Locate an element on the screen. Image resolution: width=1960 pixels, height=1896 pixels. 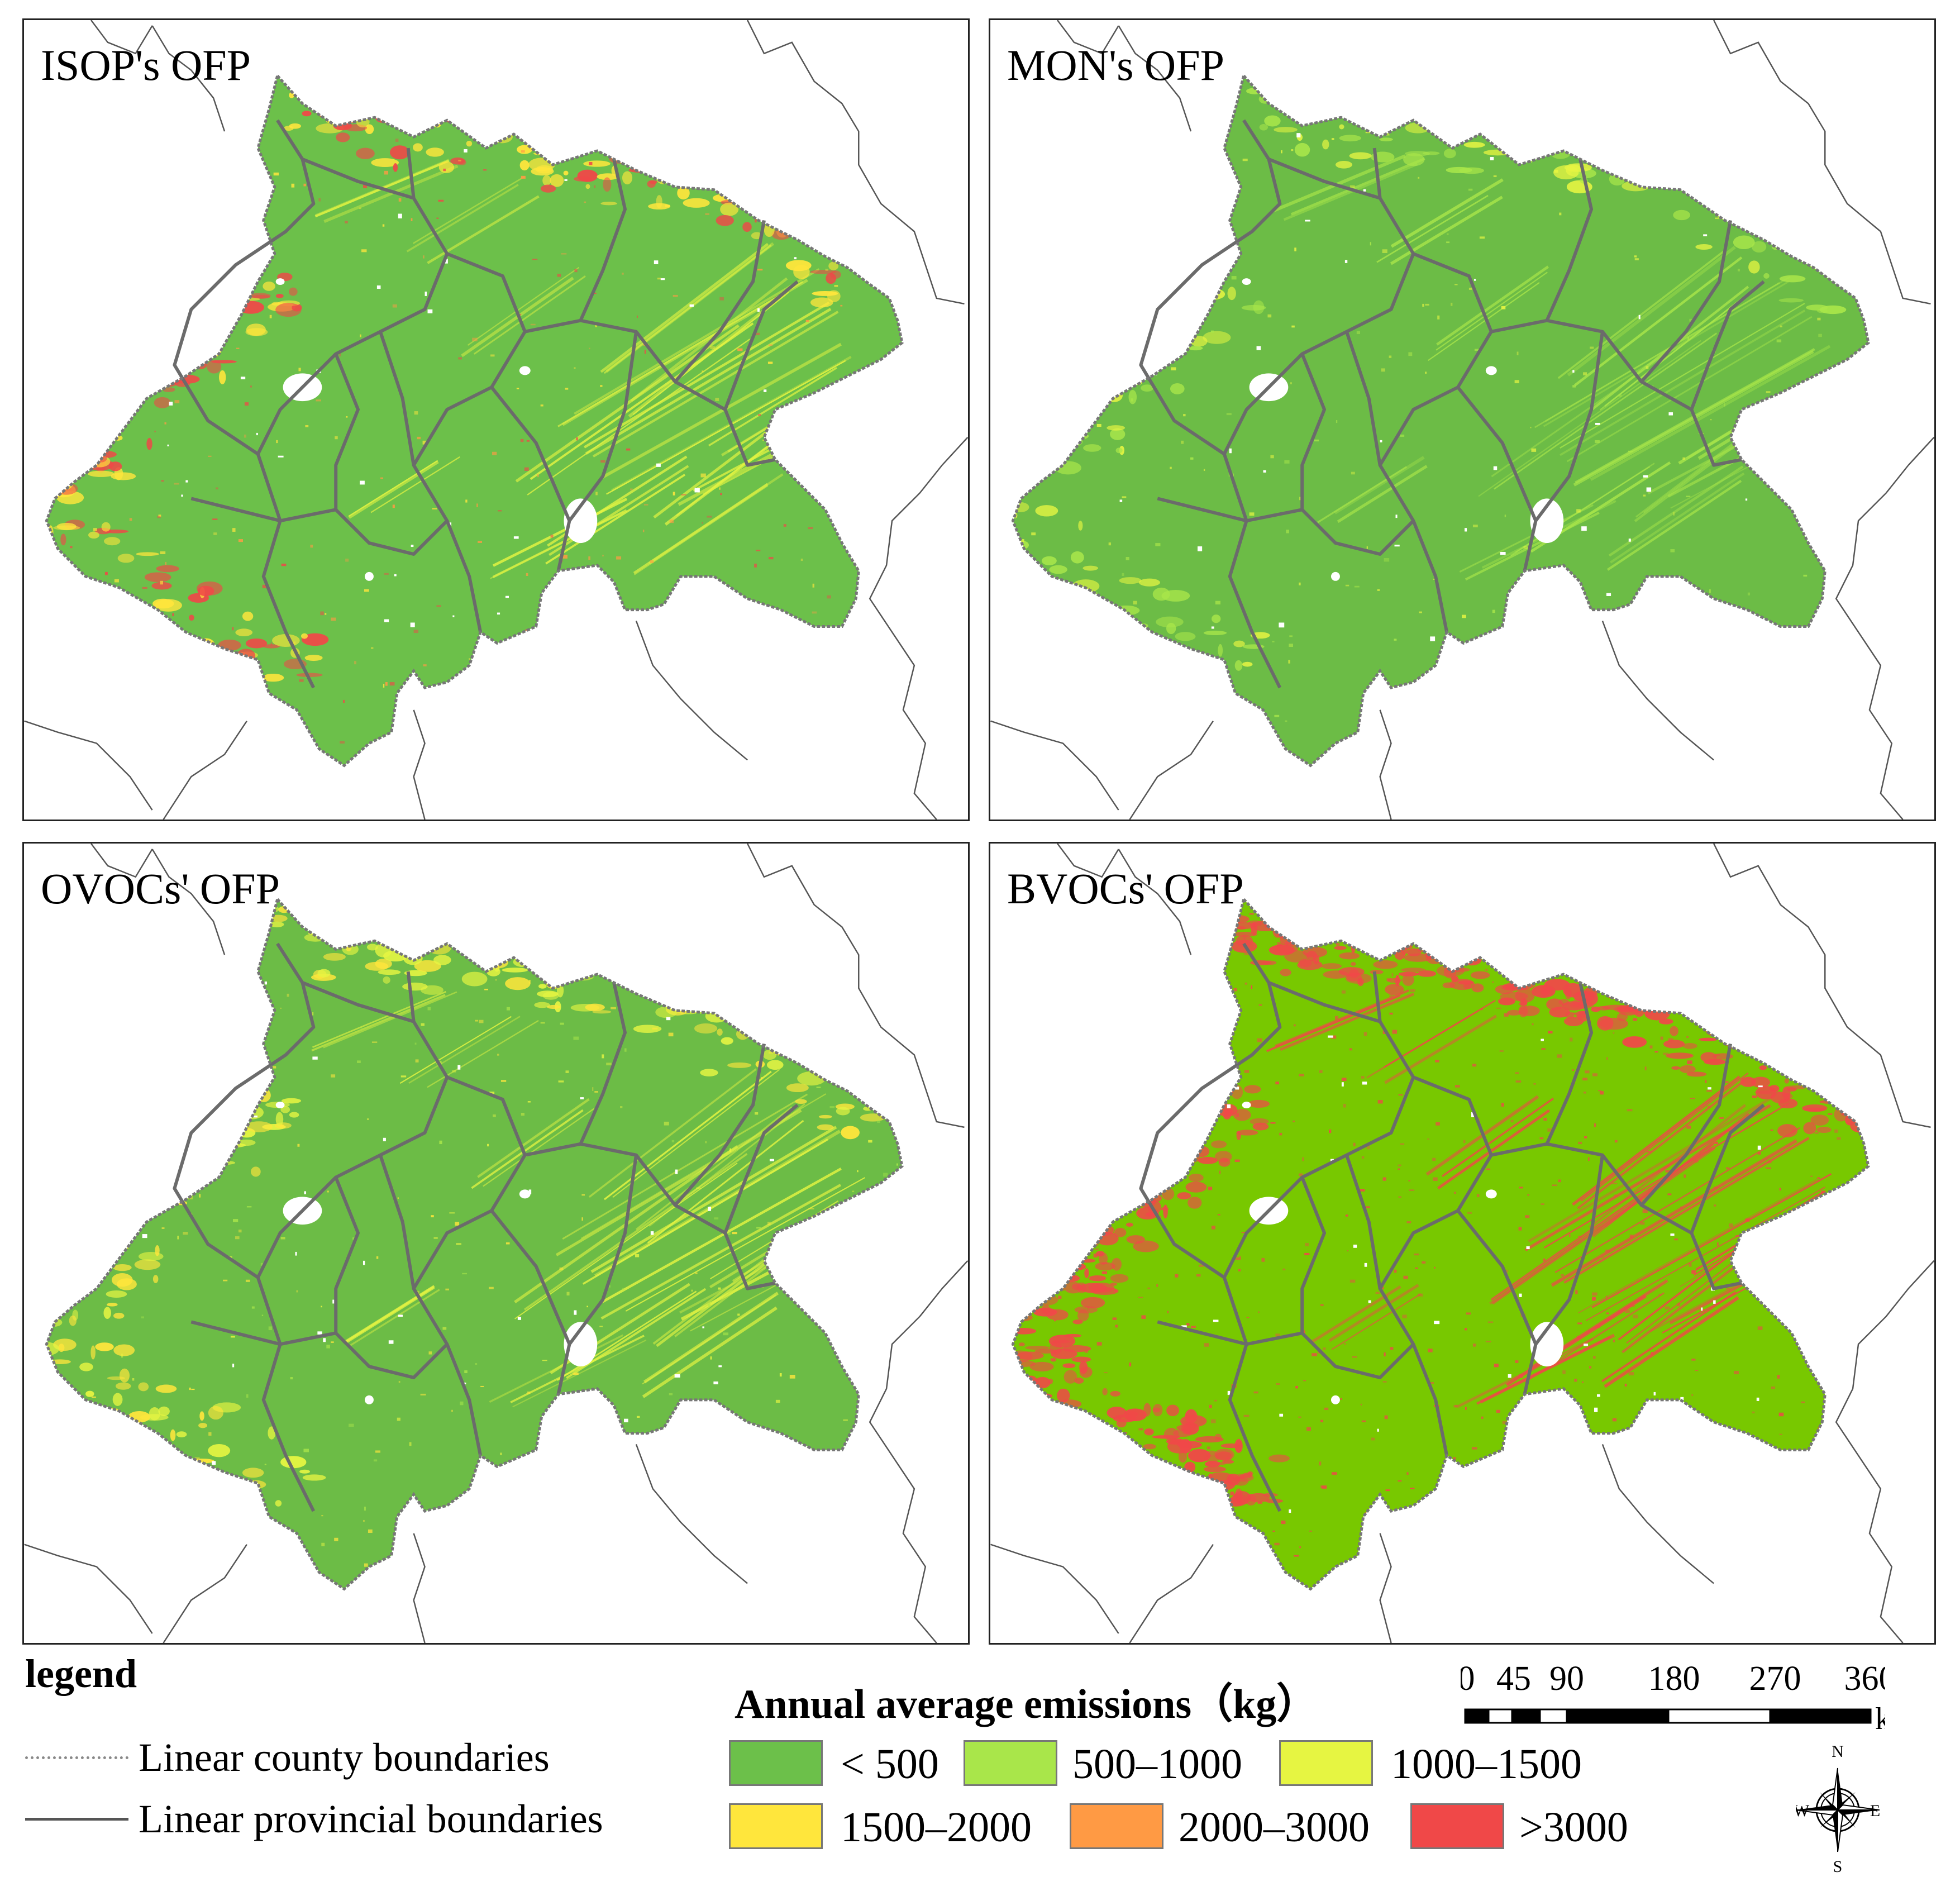
scale-tick-180: 180 is located at coordinates (1674, 1679).